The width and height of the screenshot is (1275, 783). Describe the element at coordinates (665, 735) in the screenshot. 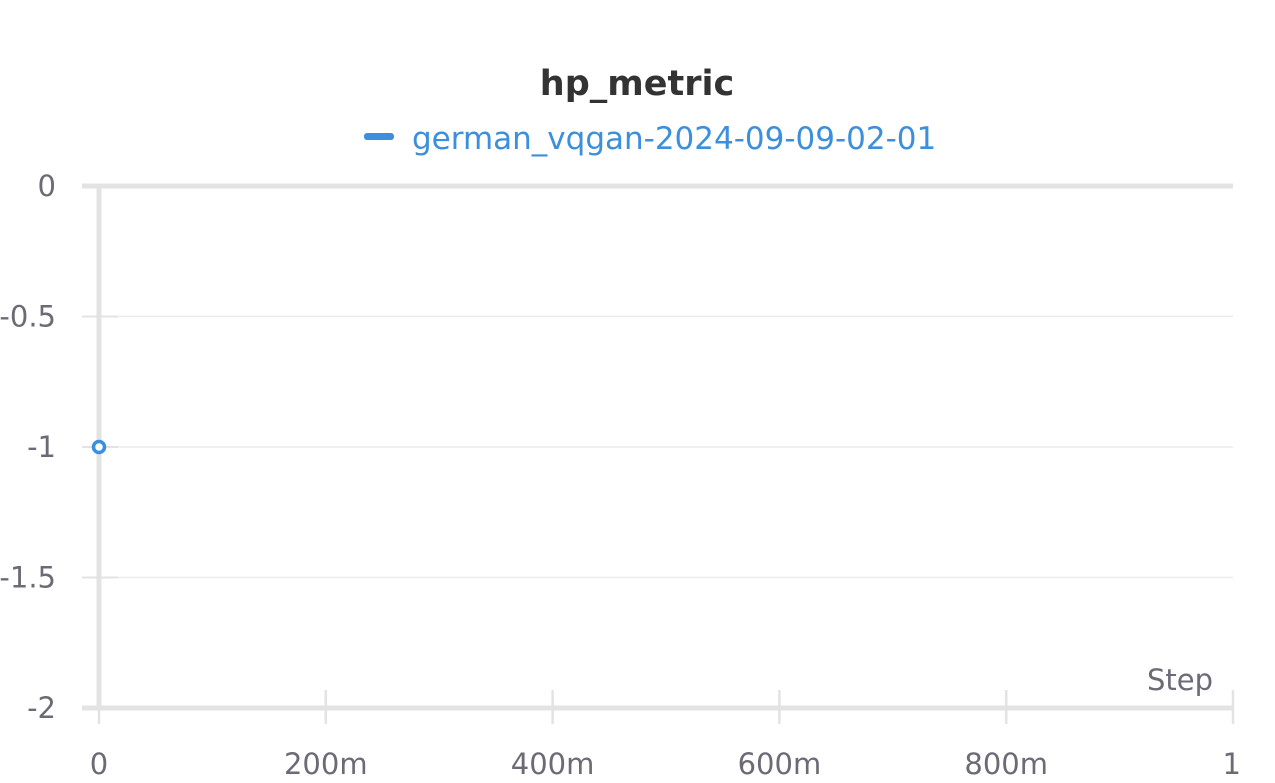

I see `x-axis-ticks: 0 200m 400m 600m 800m 1` at that location.